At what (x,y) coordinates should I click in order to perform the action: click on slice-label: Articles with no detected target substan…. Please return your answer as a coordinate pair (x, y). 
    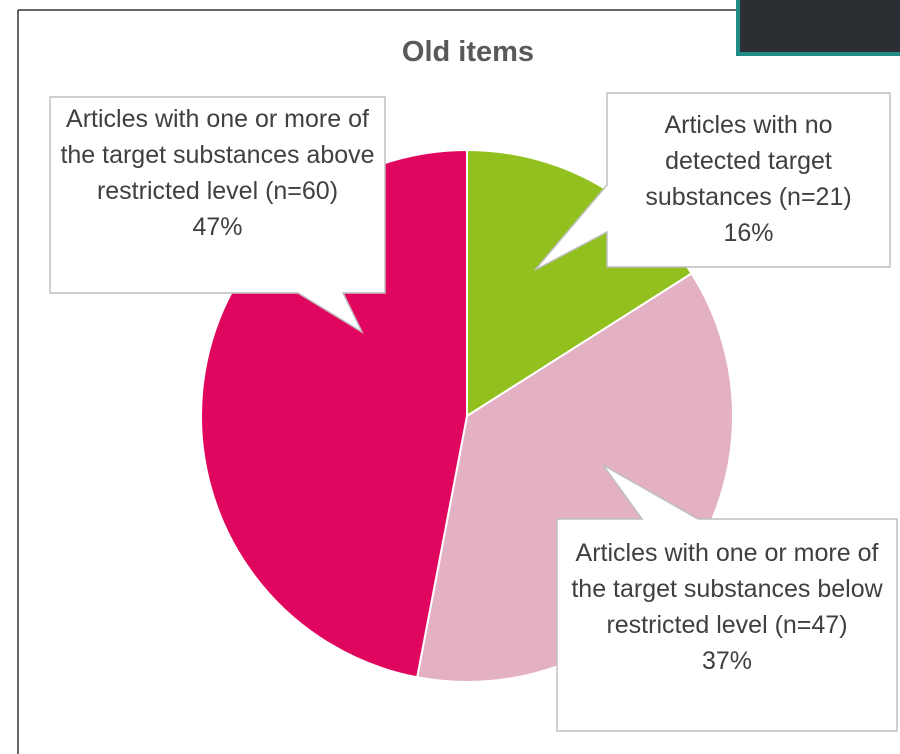
    Looking at the image, I should click on (748, 161).